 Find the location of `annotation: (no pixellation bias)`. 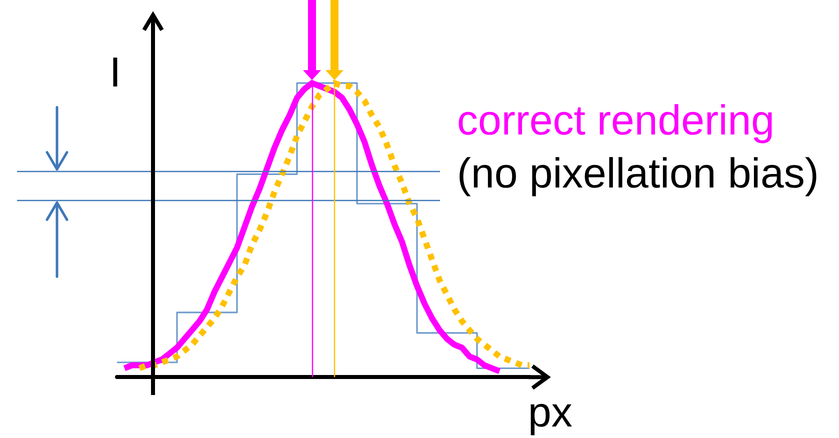

annotation: (no pixellation bias) is located at coordinates (638, 173).